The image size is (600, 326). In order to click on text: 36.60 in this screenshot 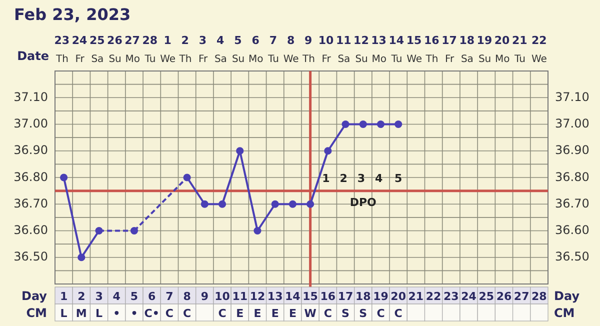, I will do `click(31, 230)`.